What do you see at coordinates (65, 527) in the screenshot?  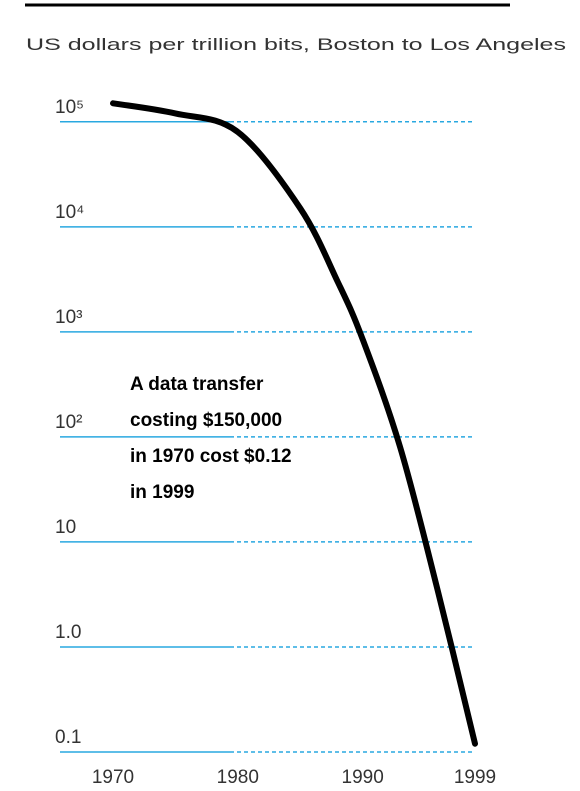 I see `y-tick-label: 10` at bounding box center [65, 527].